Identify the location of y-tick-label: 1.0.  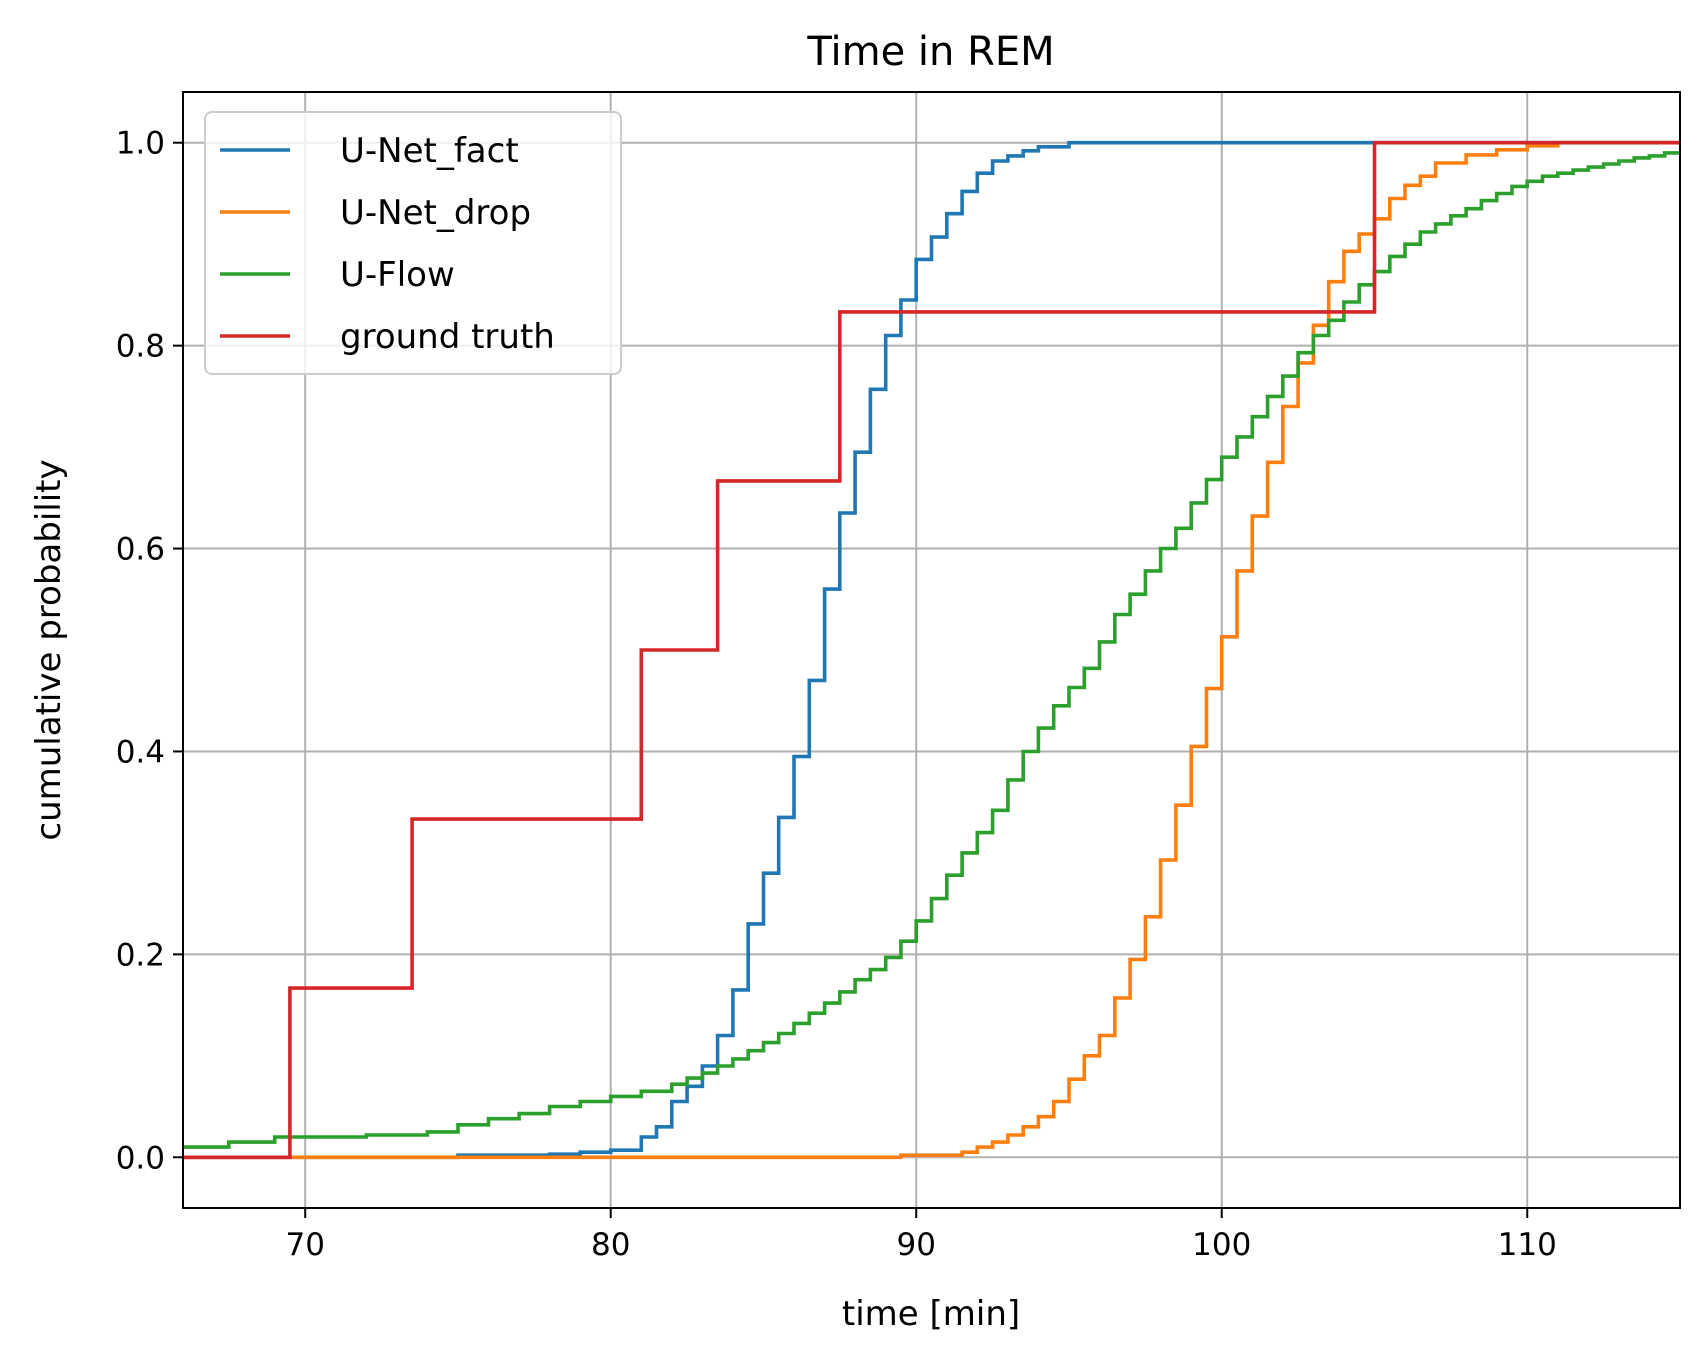
(140, 144).